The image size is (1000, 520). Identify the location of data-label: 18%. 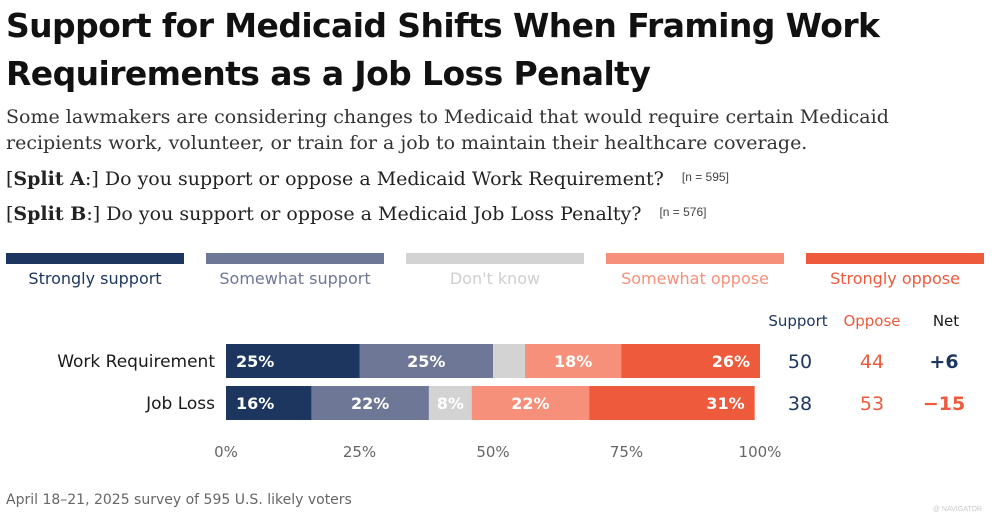
(573, 361).